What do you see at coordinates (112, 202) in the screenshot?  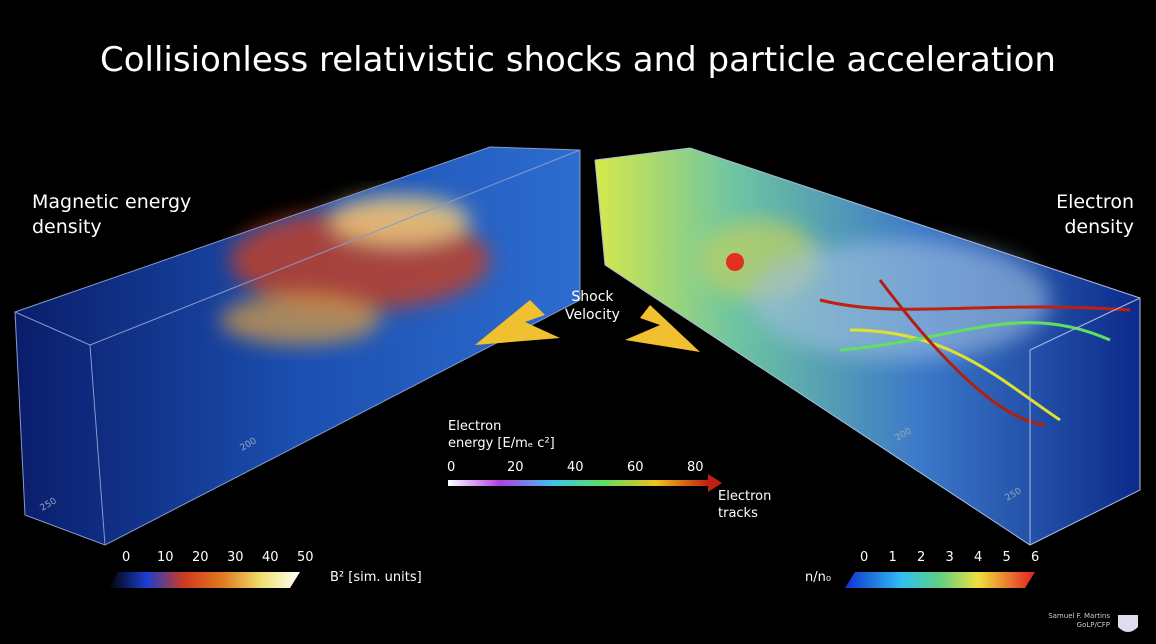 I see `label-line: Magnetic energy` at bounding box center [112, 202].